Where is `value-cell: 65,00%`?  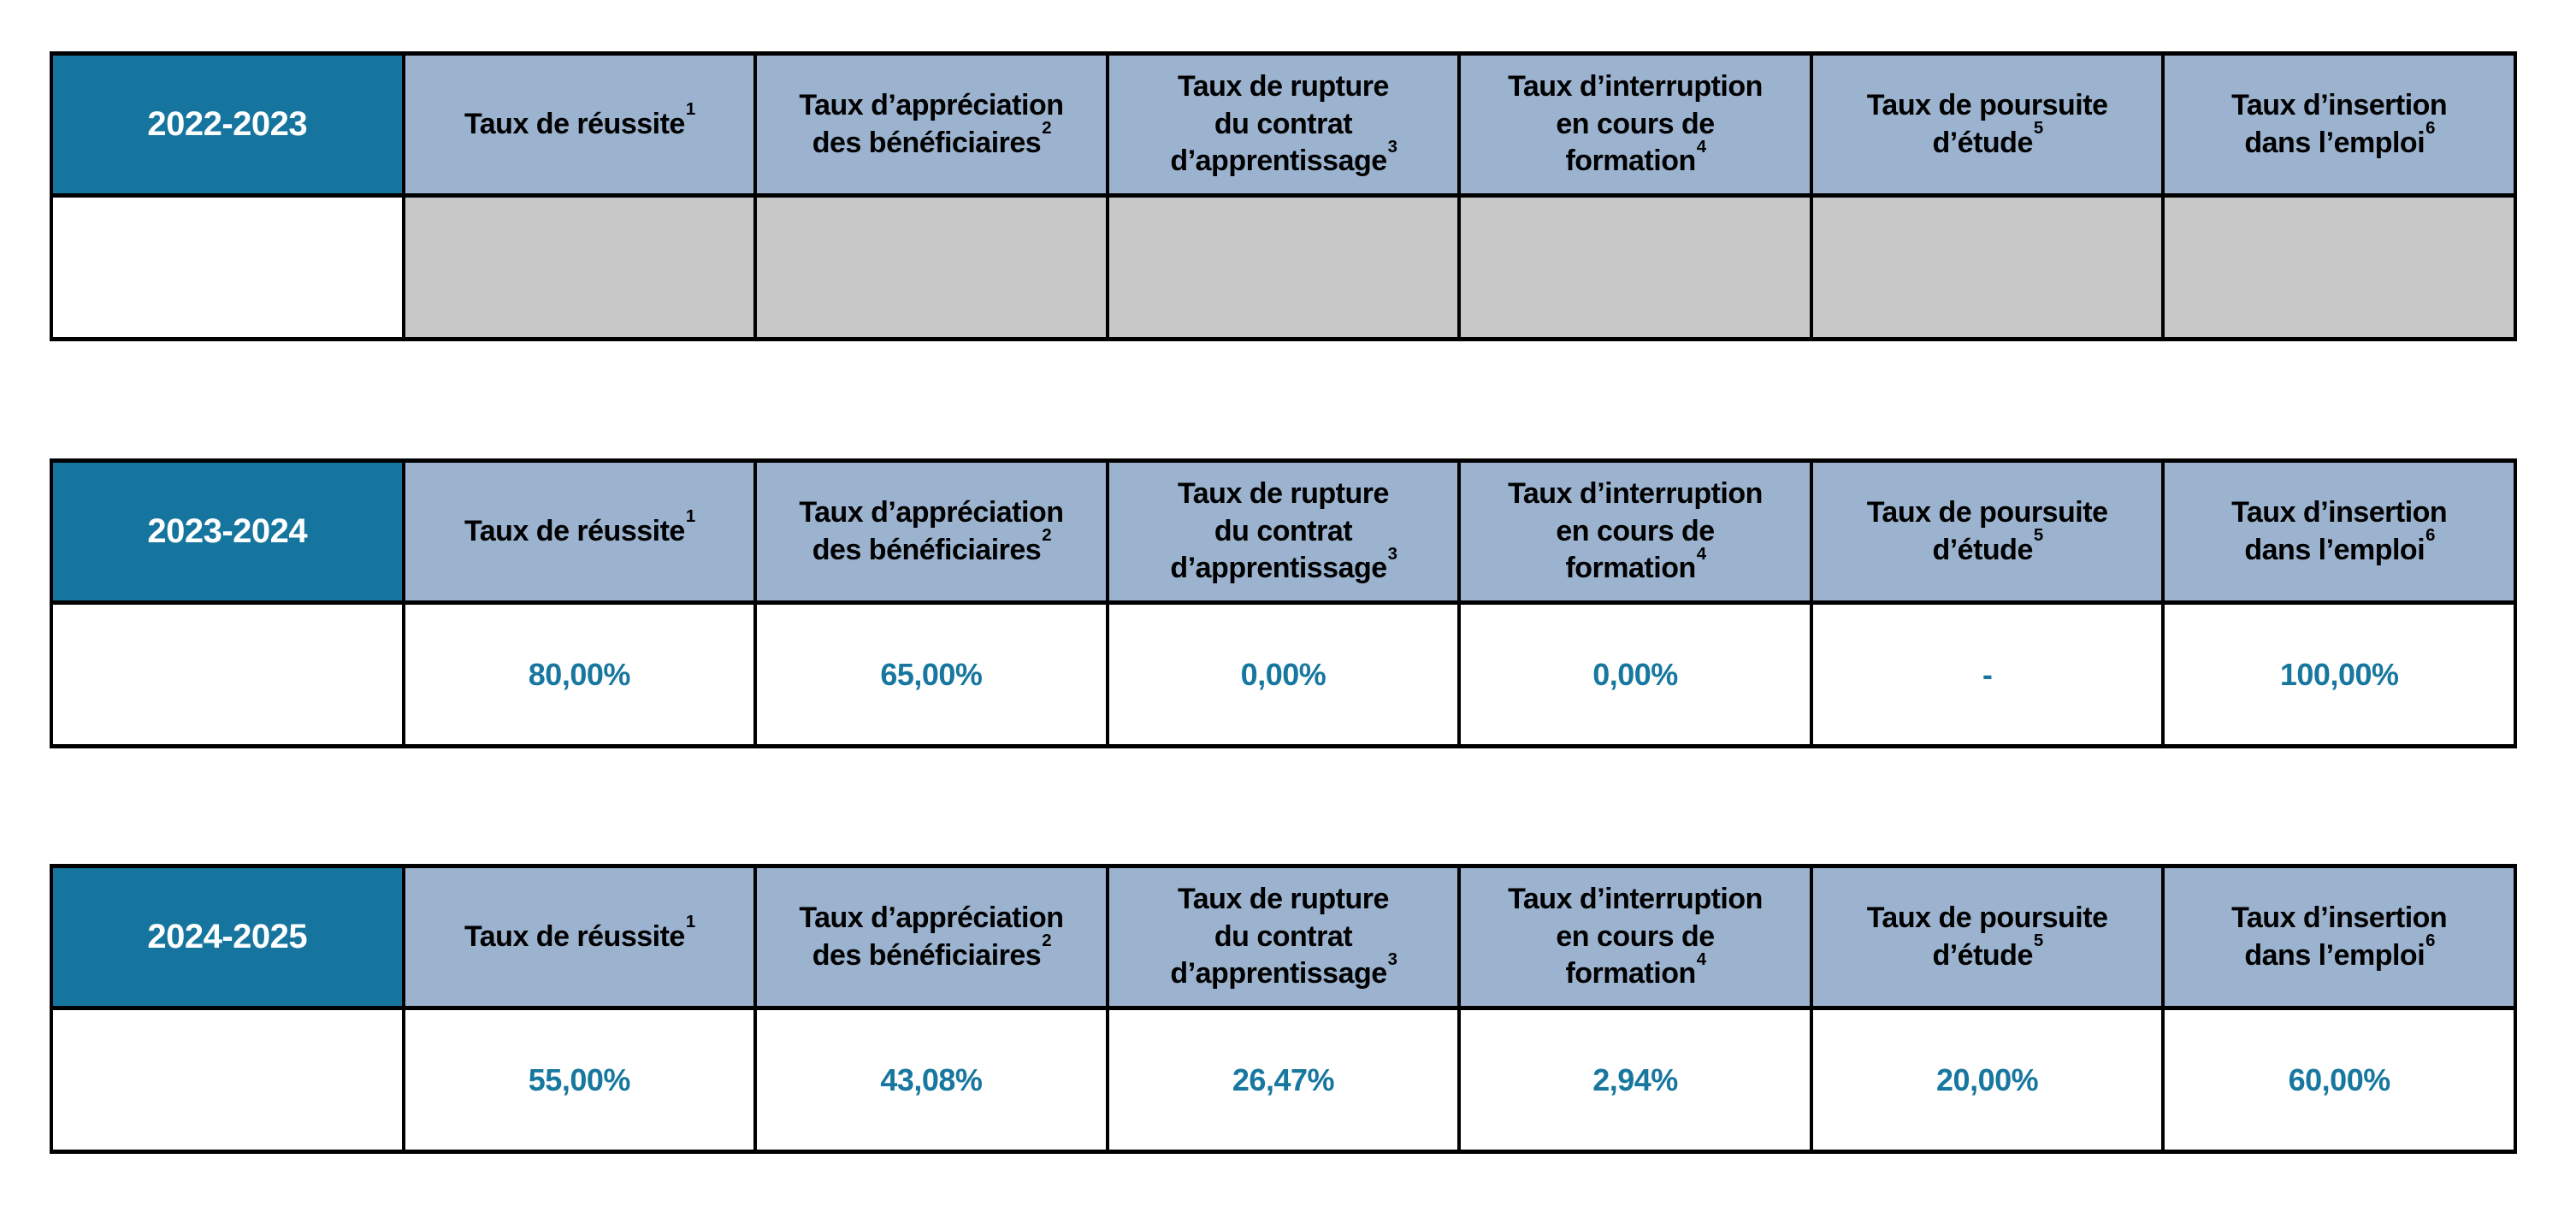 value-cell: 65,00% is located at coordinates (931, 674).